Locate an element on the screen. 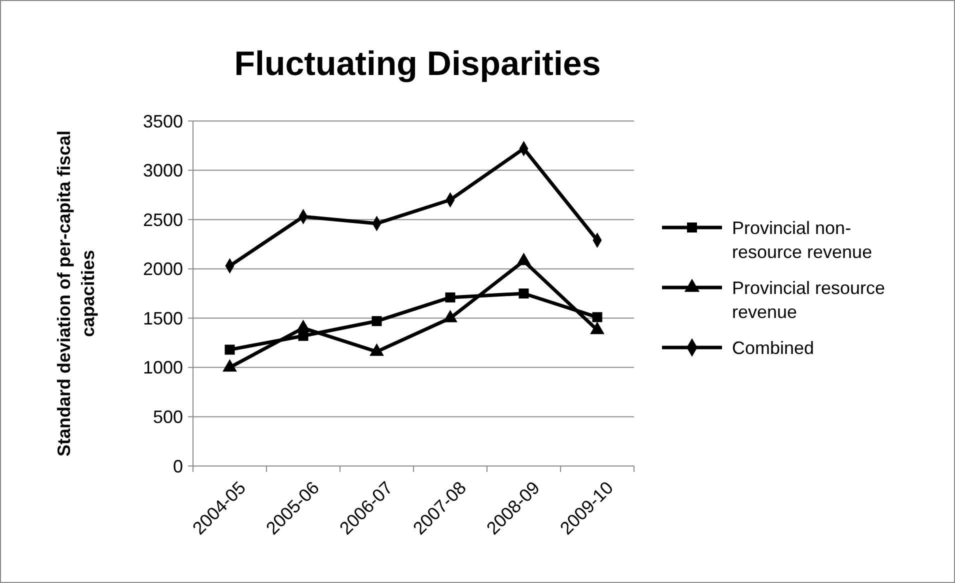 This screenshot has width=955, height=583. y-tick-label: 1000 is located at coordinates (162, 368).